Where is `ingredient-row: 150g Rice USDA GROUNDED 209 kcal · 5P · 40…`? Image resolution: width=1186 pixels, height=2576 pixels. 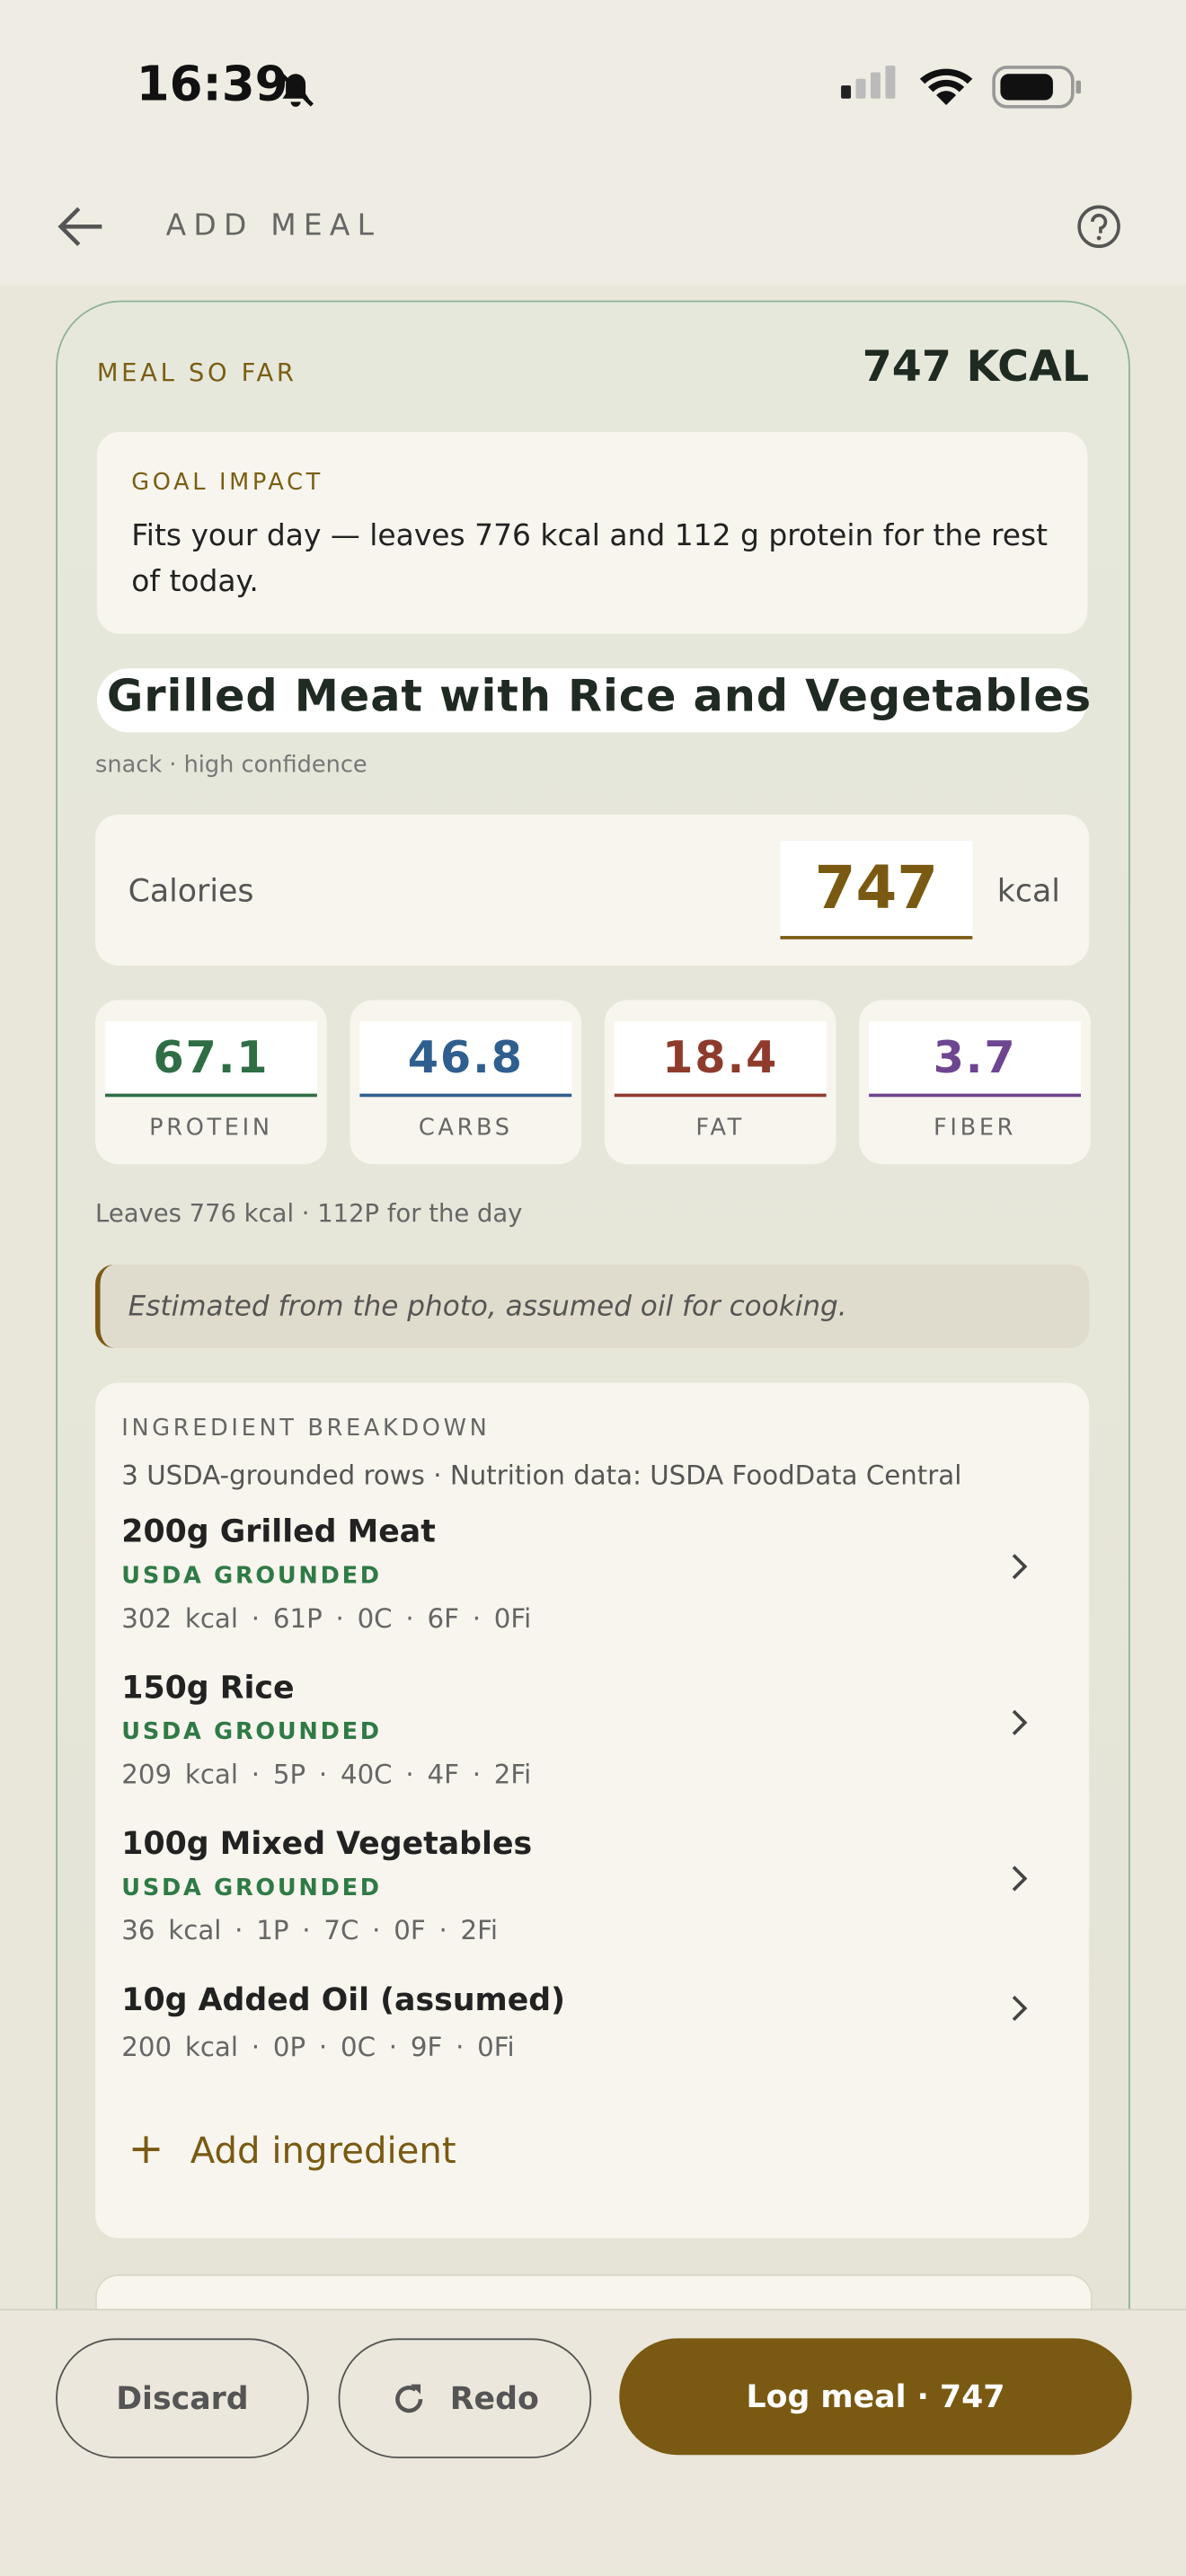 ingredient-row: 150g Rice USDA GROUNDED 209 kcal · 5P · 40… is located at coordinates (592, 1730).